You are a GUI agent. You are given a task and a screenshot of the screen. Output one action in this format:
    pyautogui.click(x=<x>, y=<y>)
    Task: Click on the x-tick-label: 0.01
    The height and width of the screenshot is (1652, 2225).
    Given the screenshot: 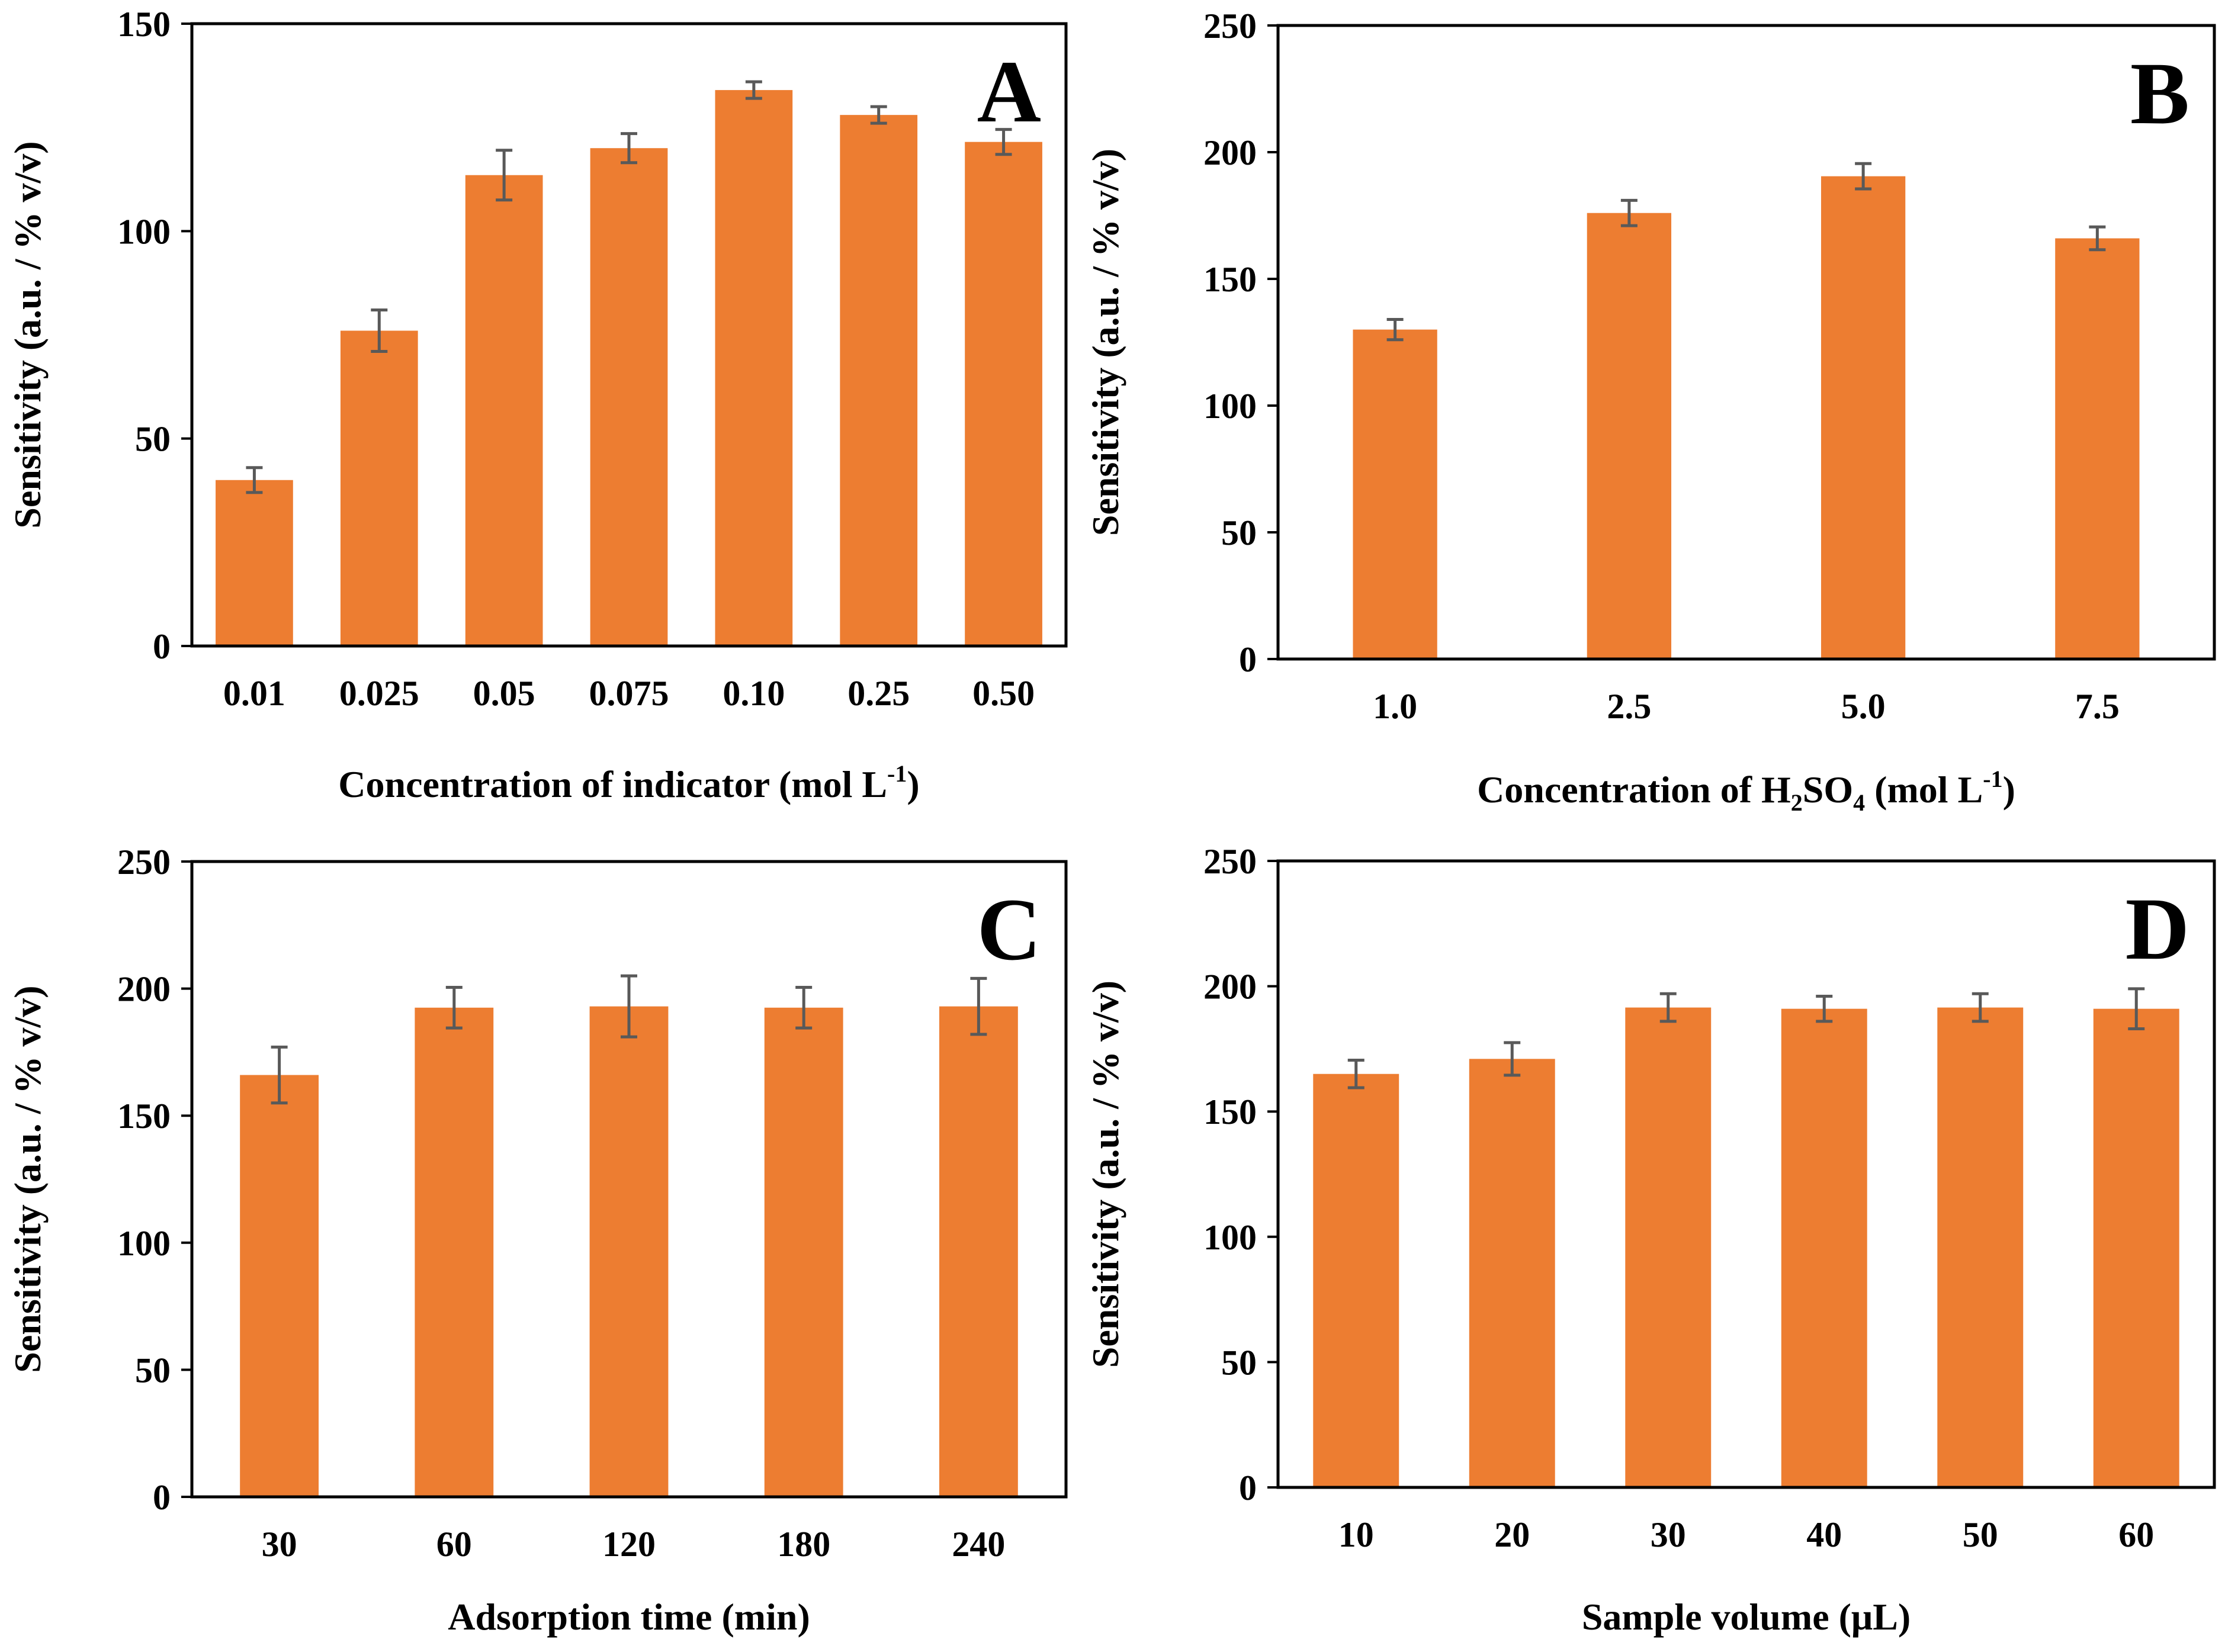 What is the action you would take?
    pyautogui.click(x=254, y=693)
    